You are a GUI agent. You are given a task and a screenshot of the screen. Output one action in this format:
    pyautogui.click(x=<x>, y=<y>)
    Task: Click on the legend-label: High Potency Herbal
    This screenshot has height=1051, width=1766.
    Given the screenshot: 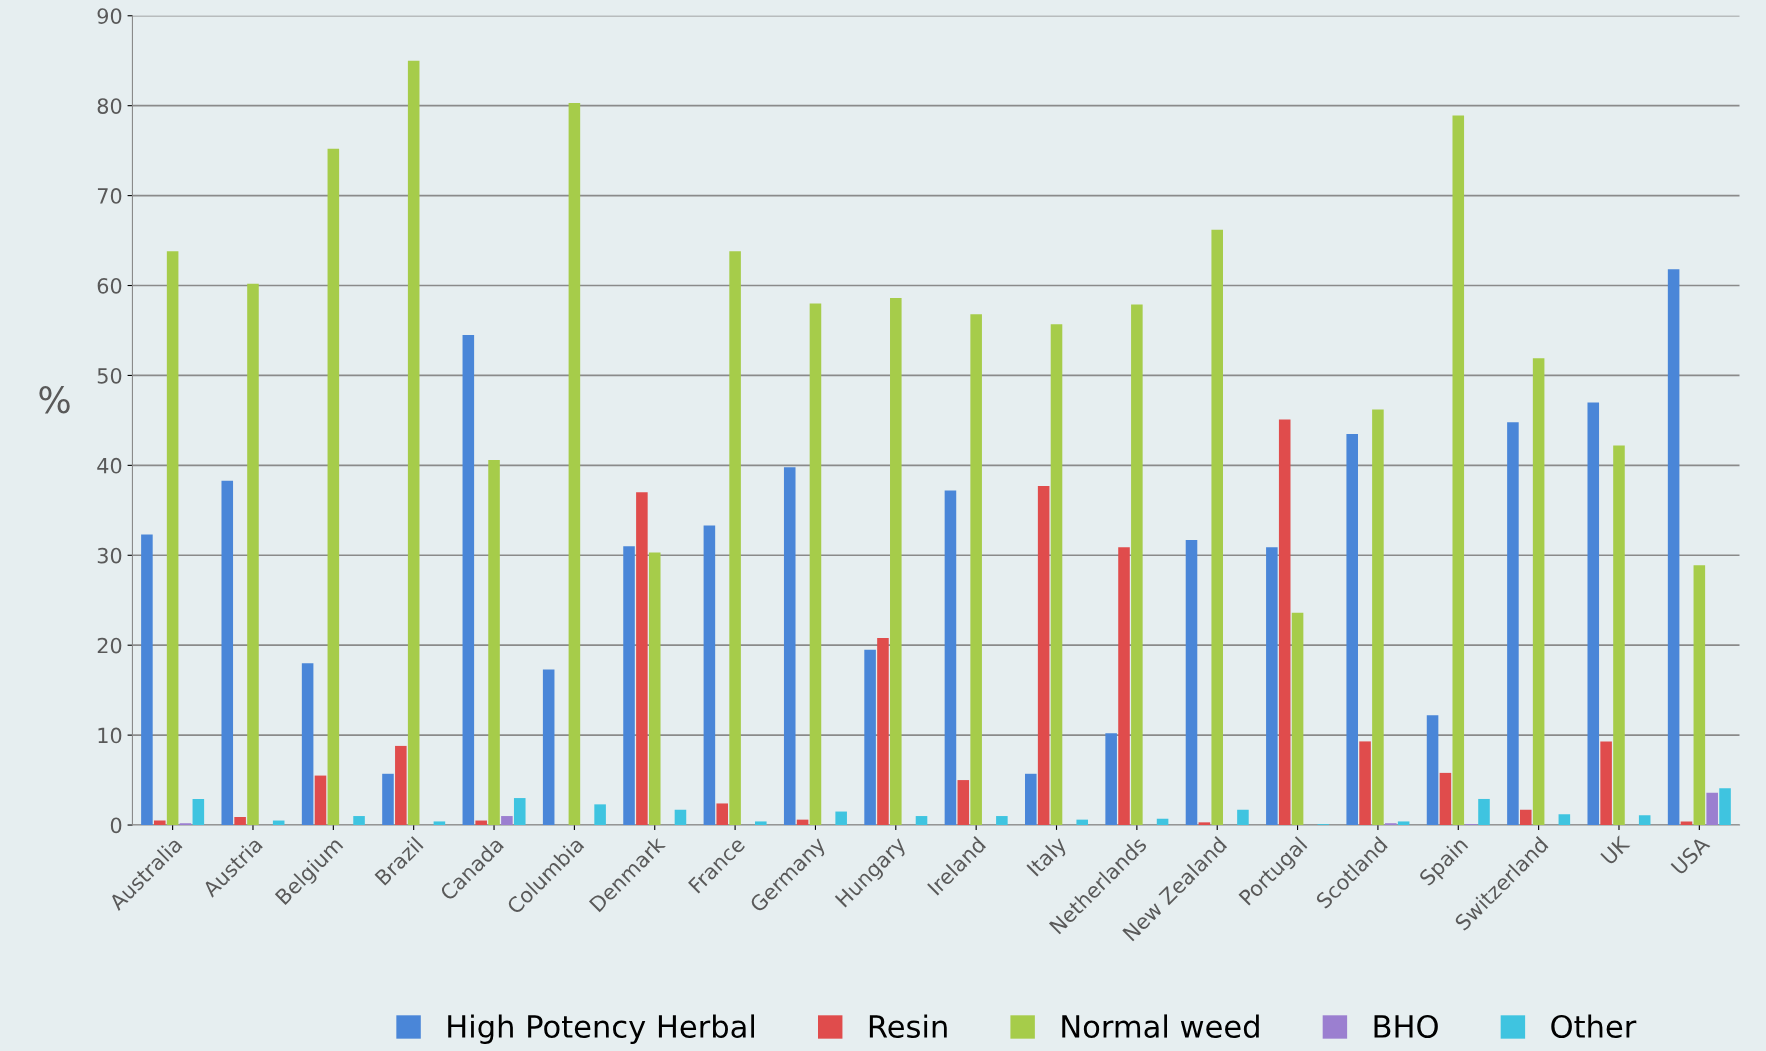 What is the action you would take?
    pyautogui.click(x=601, y=1029)
    